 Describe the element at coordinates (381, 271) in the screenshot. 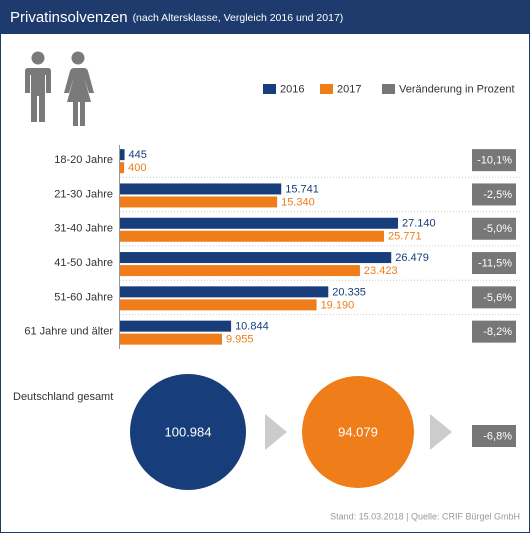

I see `value-label: 23.423` at that location.